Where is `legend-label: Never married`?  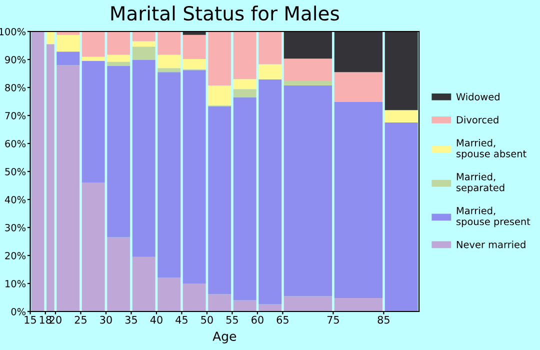 legend-label: Never married is located at coordinates (491, 244).